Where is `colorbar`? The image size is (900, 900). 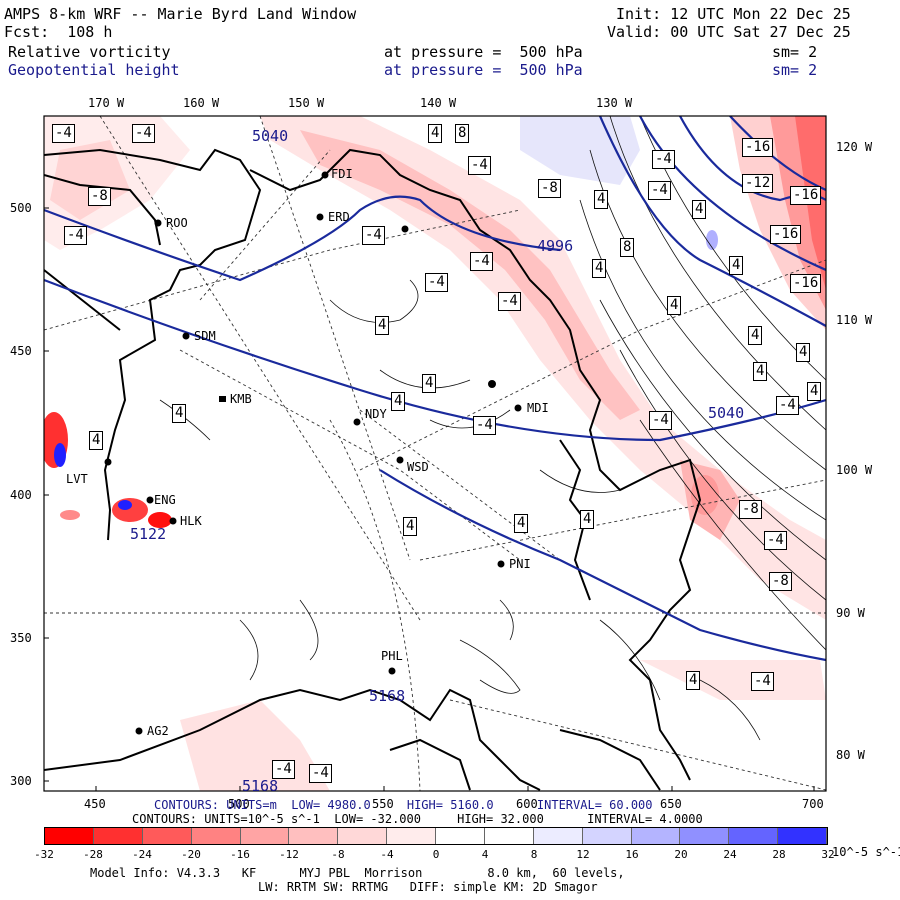
colorbar is located at coordinates (436, 836).